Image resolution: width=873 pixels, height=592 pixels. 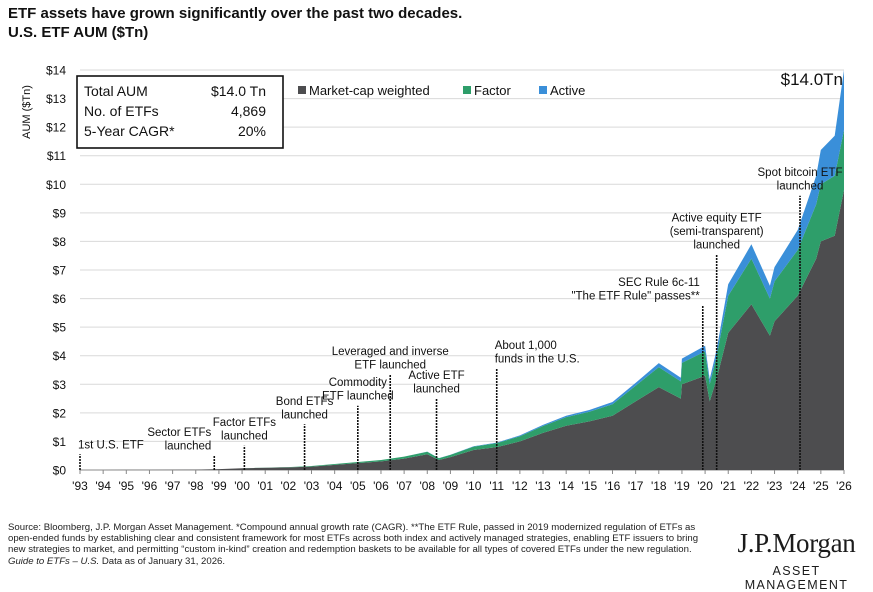 What do you see at coordinates (752, 486) in the screenshot?
I see `x-tick-label: '22` at bounding box center [752, 486].